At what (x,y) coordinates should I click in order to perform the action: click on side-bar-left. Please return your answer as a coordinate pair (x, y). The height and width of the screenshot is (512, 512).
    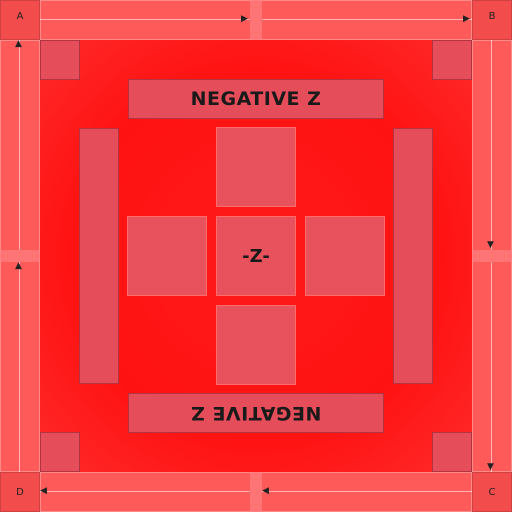
    Looking at the image, I should click on (99, 256).